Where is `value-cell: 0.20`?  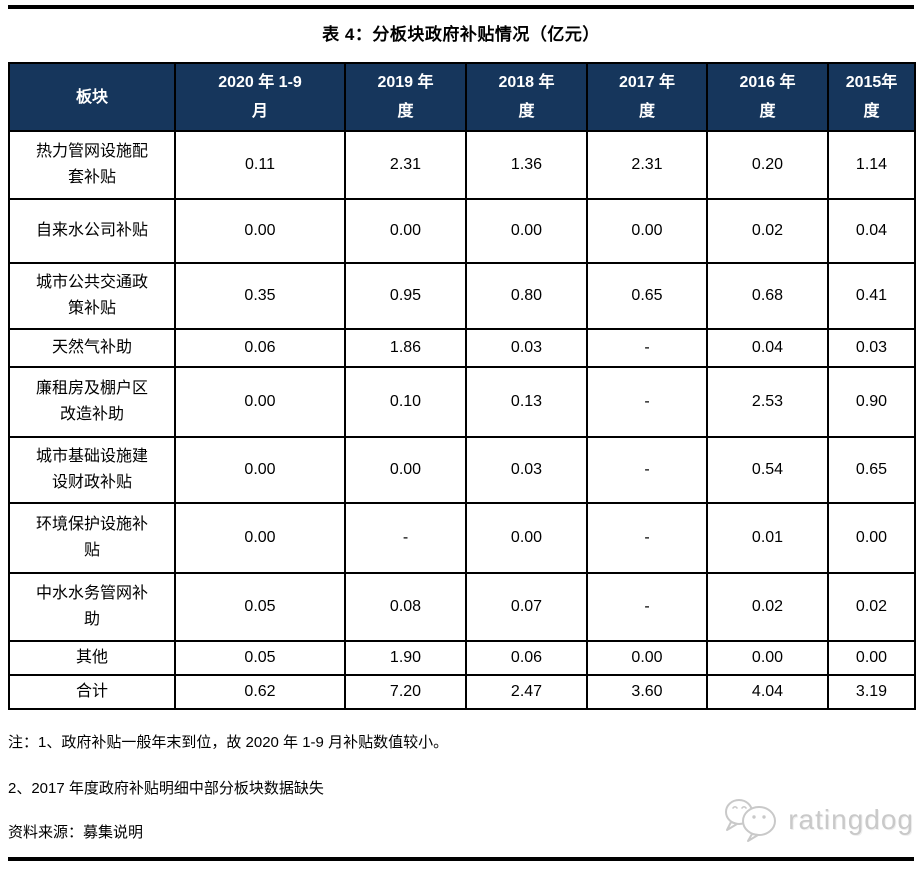 value-cell: 0.20 is located at coordinates (767, 165).